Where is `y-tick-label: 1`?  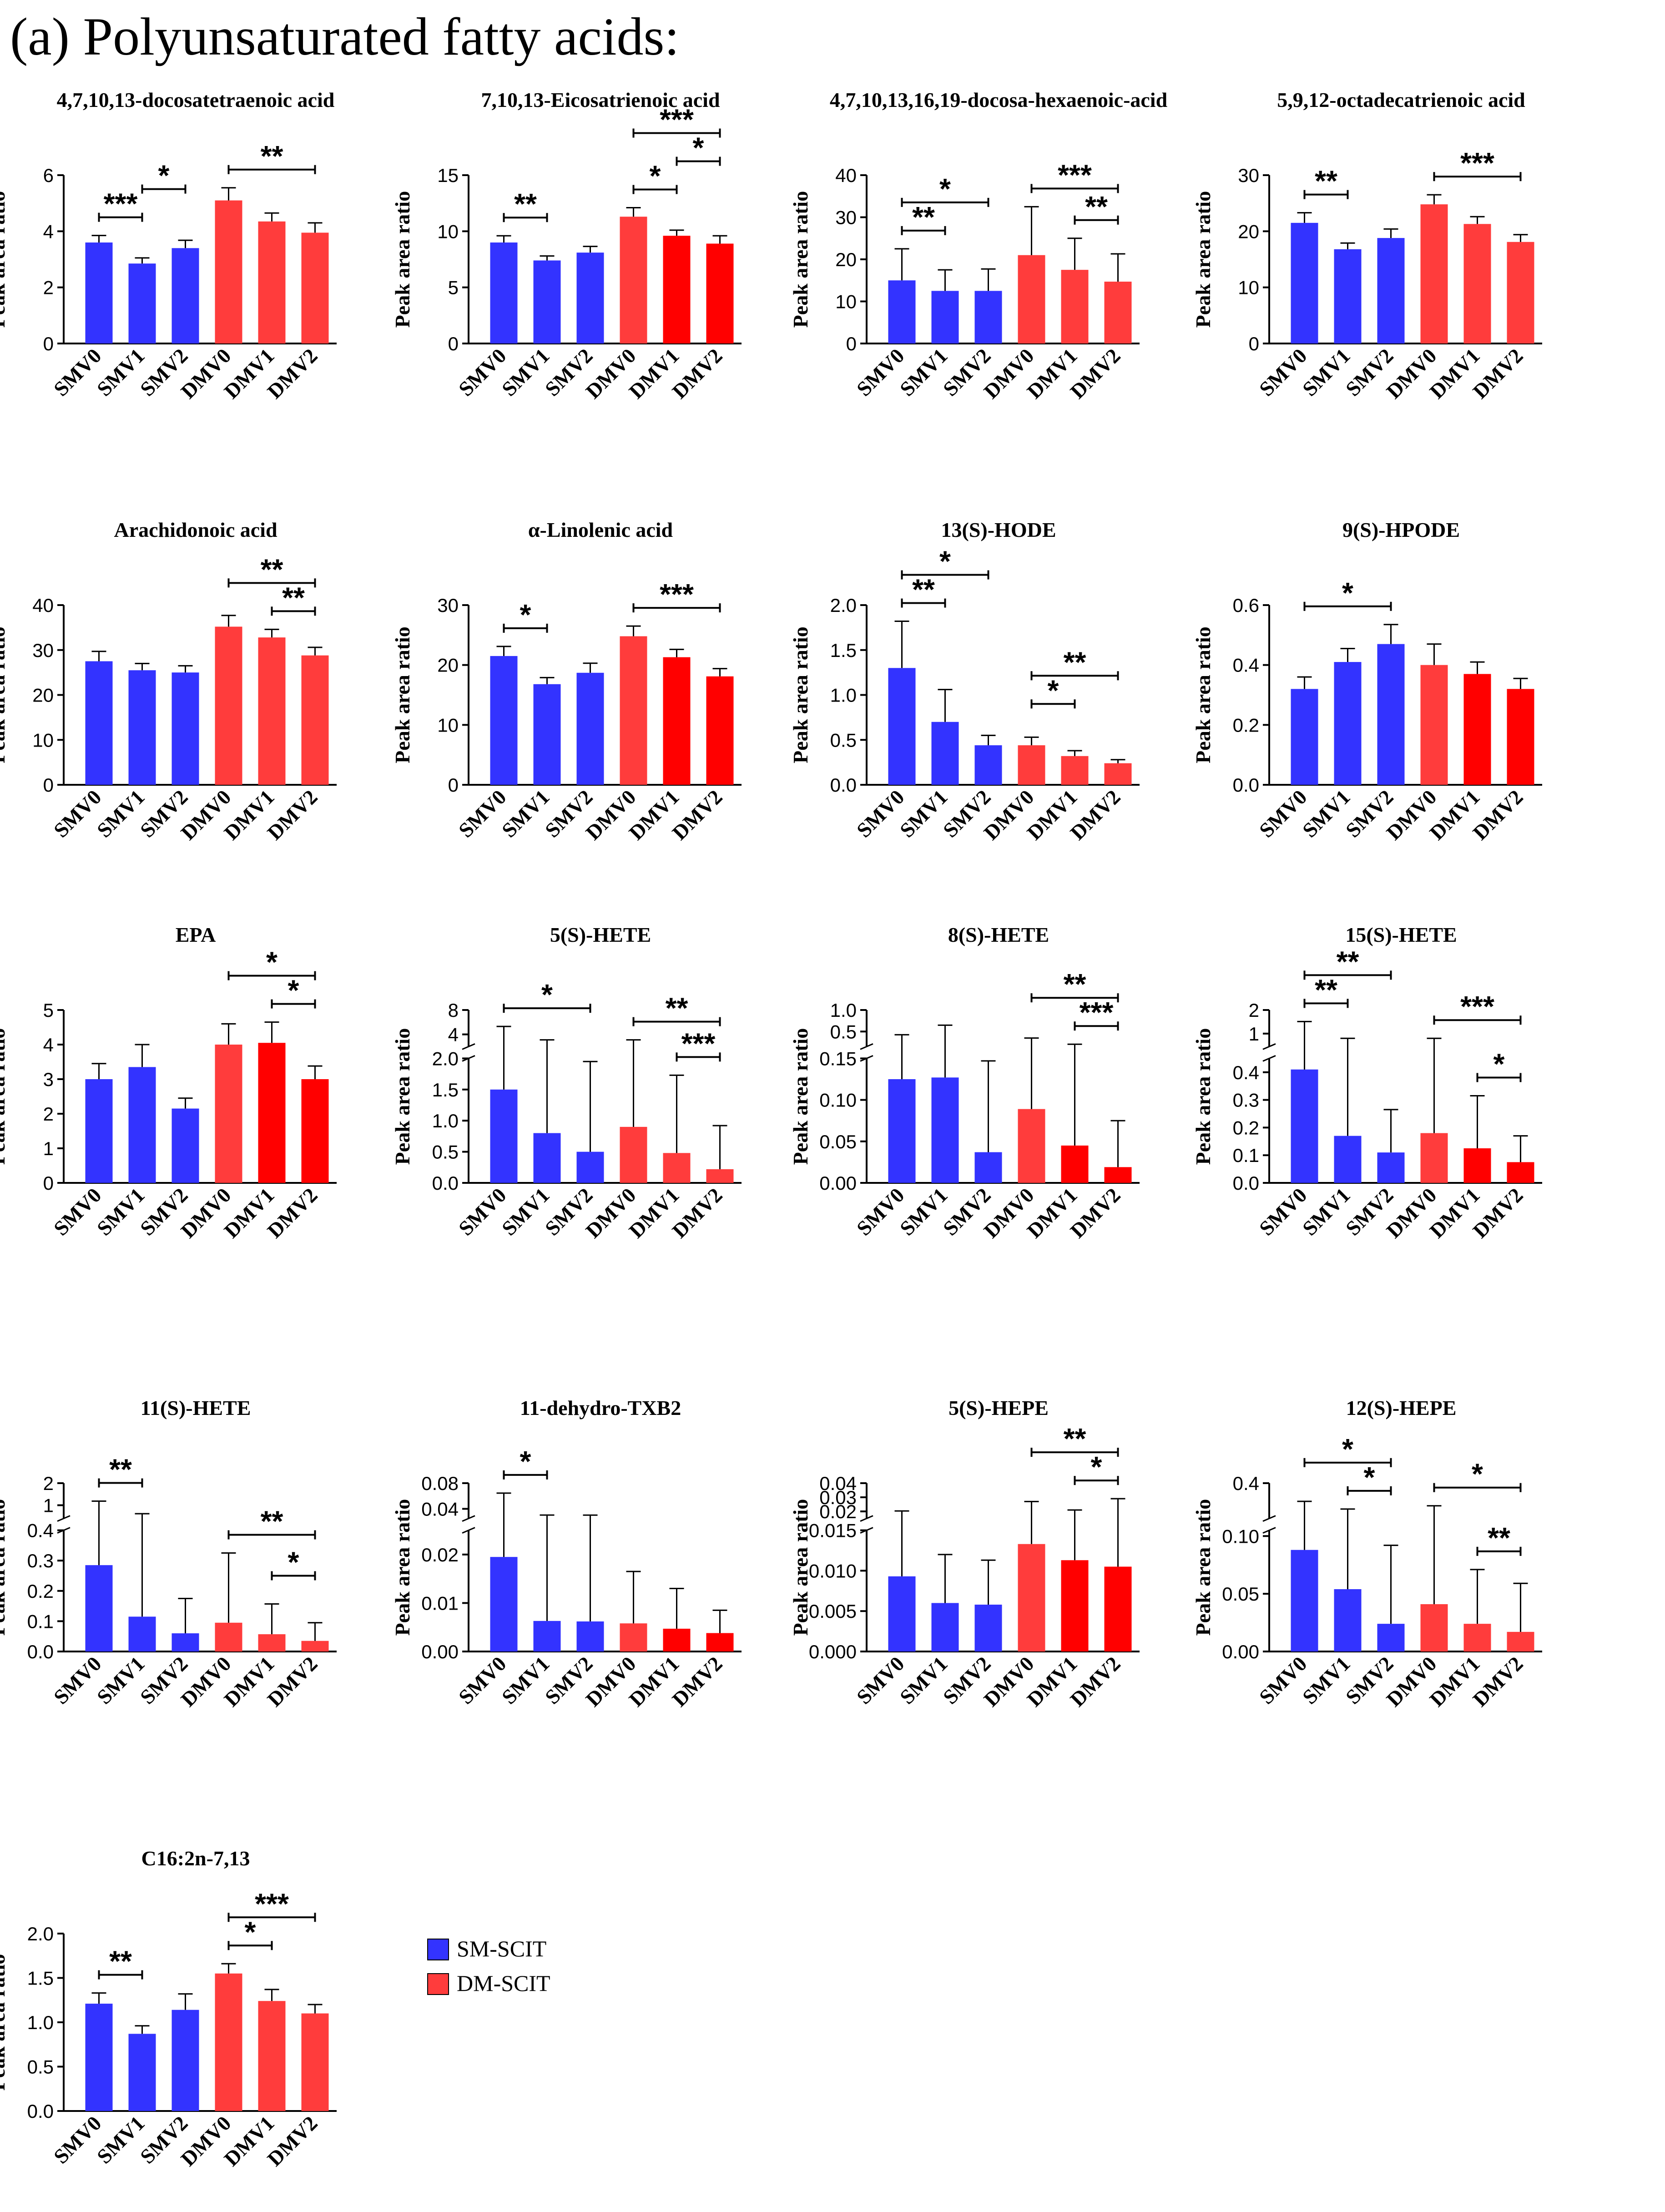
y-tick-label: 1 is located at coordinates (49, 1505).